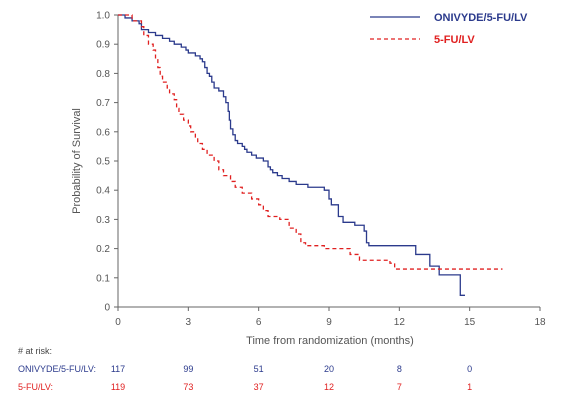 The width and height of the screenshot is (569, 408). Describe the element at coordinates (103, 45) in the screenshot. I see `y-tick-label: 0.9` at that location.